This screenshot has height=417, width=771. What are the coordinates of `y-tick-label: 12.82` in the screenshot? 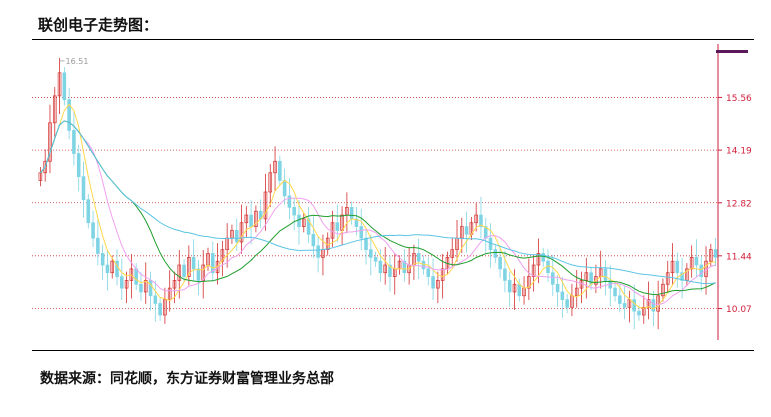 It's located at (739, 204).